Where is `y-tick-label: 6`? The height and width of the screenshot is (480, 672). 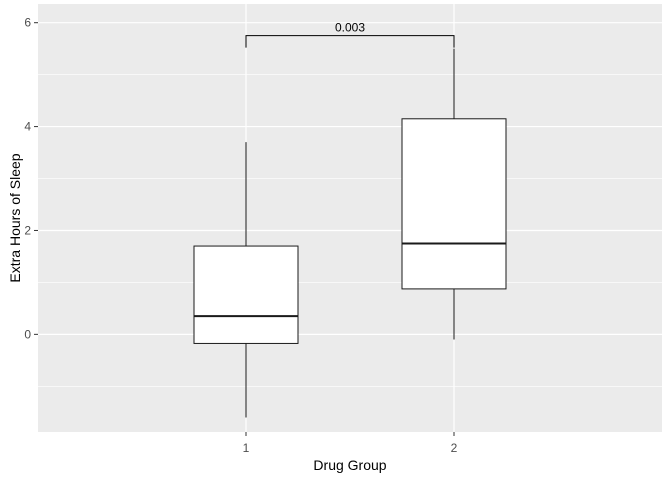 y-tick-label: 6 is located at coordinates (27, 23).